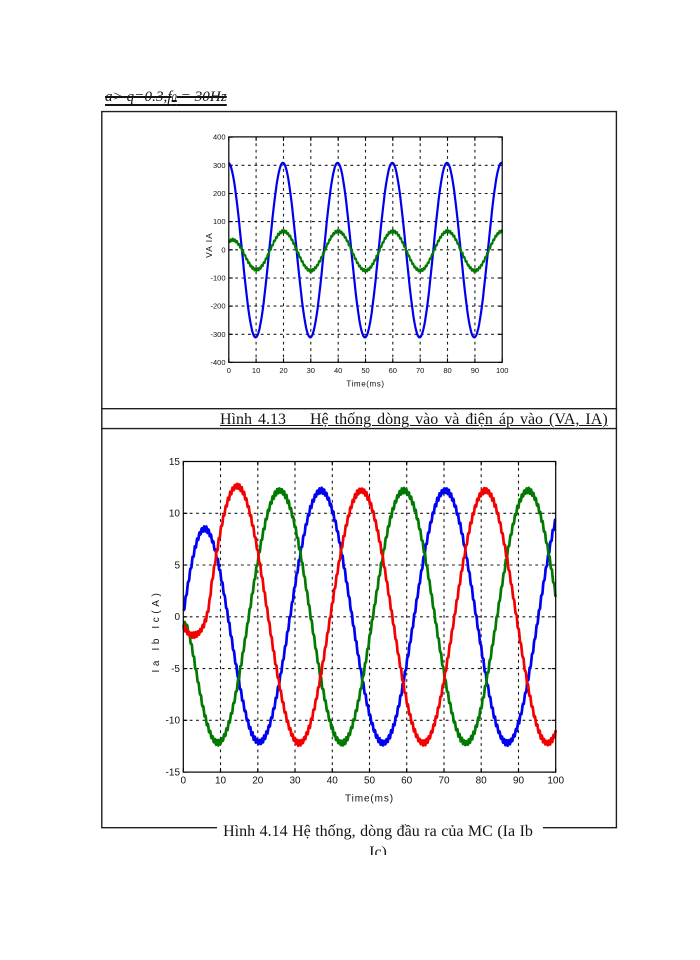 Image resolution: width=700 pixels, height=960 pixels. I want to click on svg-text: -10, so click(173, 721).